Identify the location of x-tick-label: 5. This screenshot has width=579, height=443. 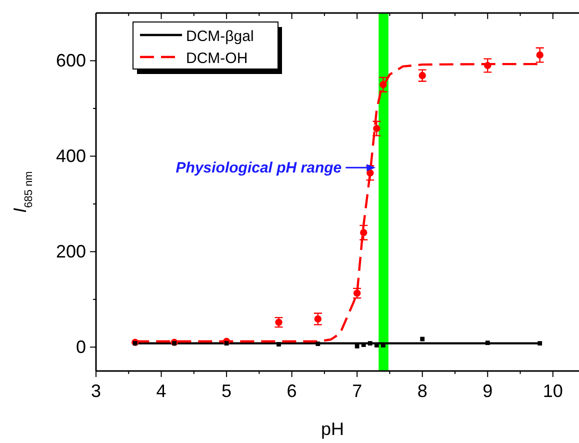
(227, 391).